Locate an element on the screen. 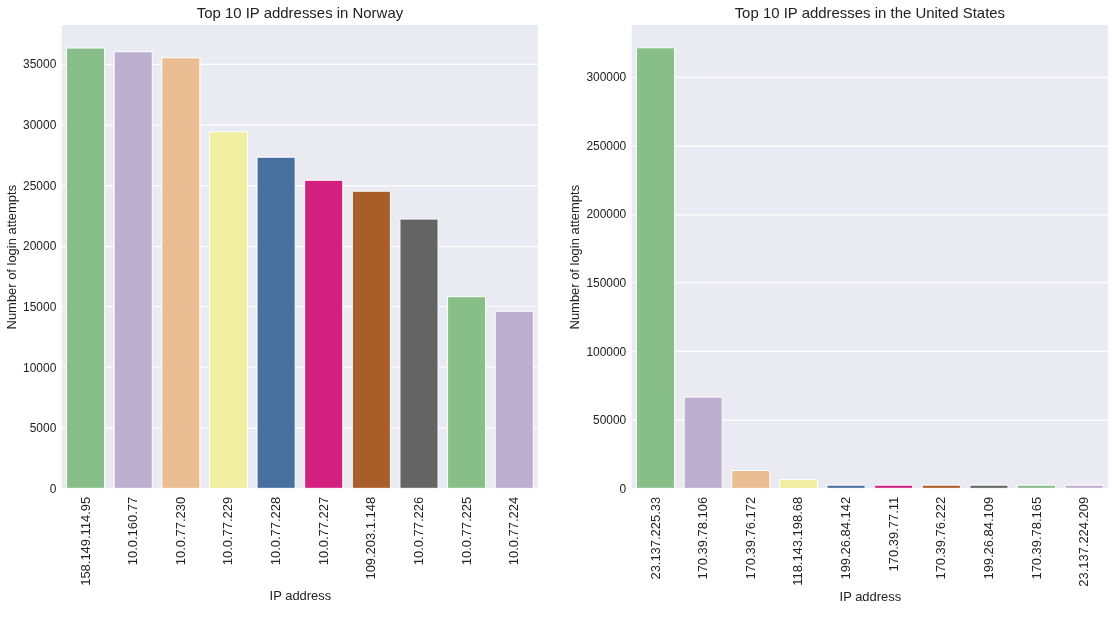 This screenshot has height=635, width=1113. y-tick-label: 250000 is located at coordinates (606, 145).